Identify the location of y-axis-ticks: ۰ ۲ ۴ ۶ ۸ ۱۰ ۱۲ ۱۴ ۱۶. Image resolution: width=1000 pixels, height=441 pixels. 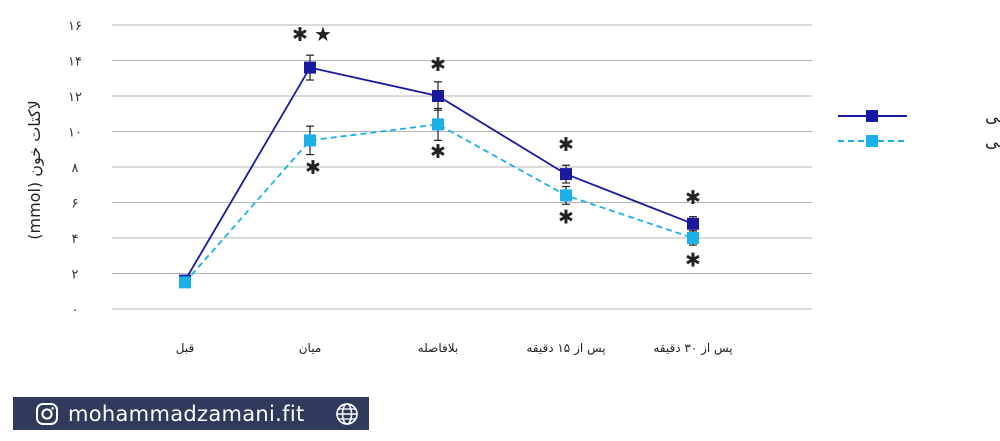
(75, 168).